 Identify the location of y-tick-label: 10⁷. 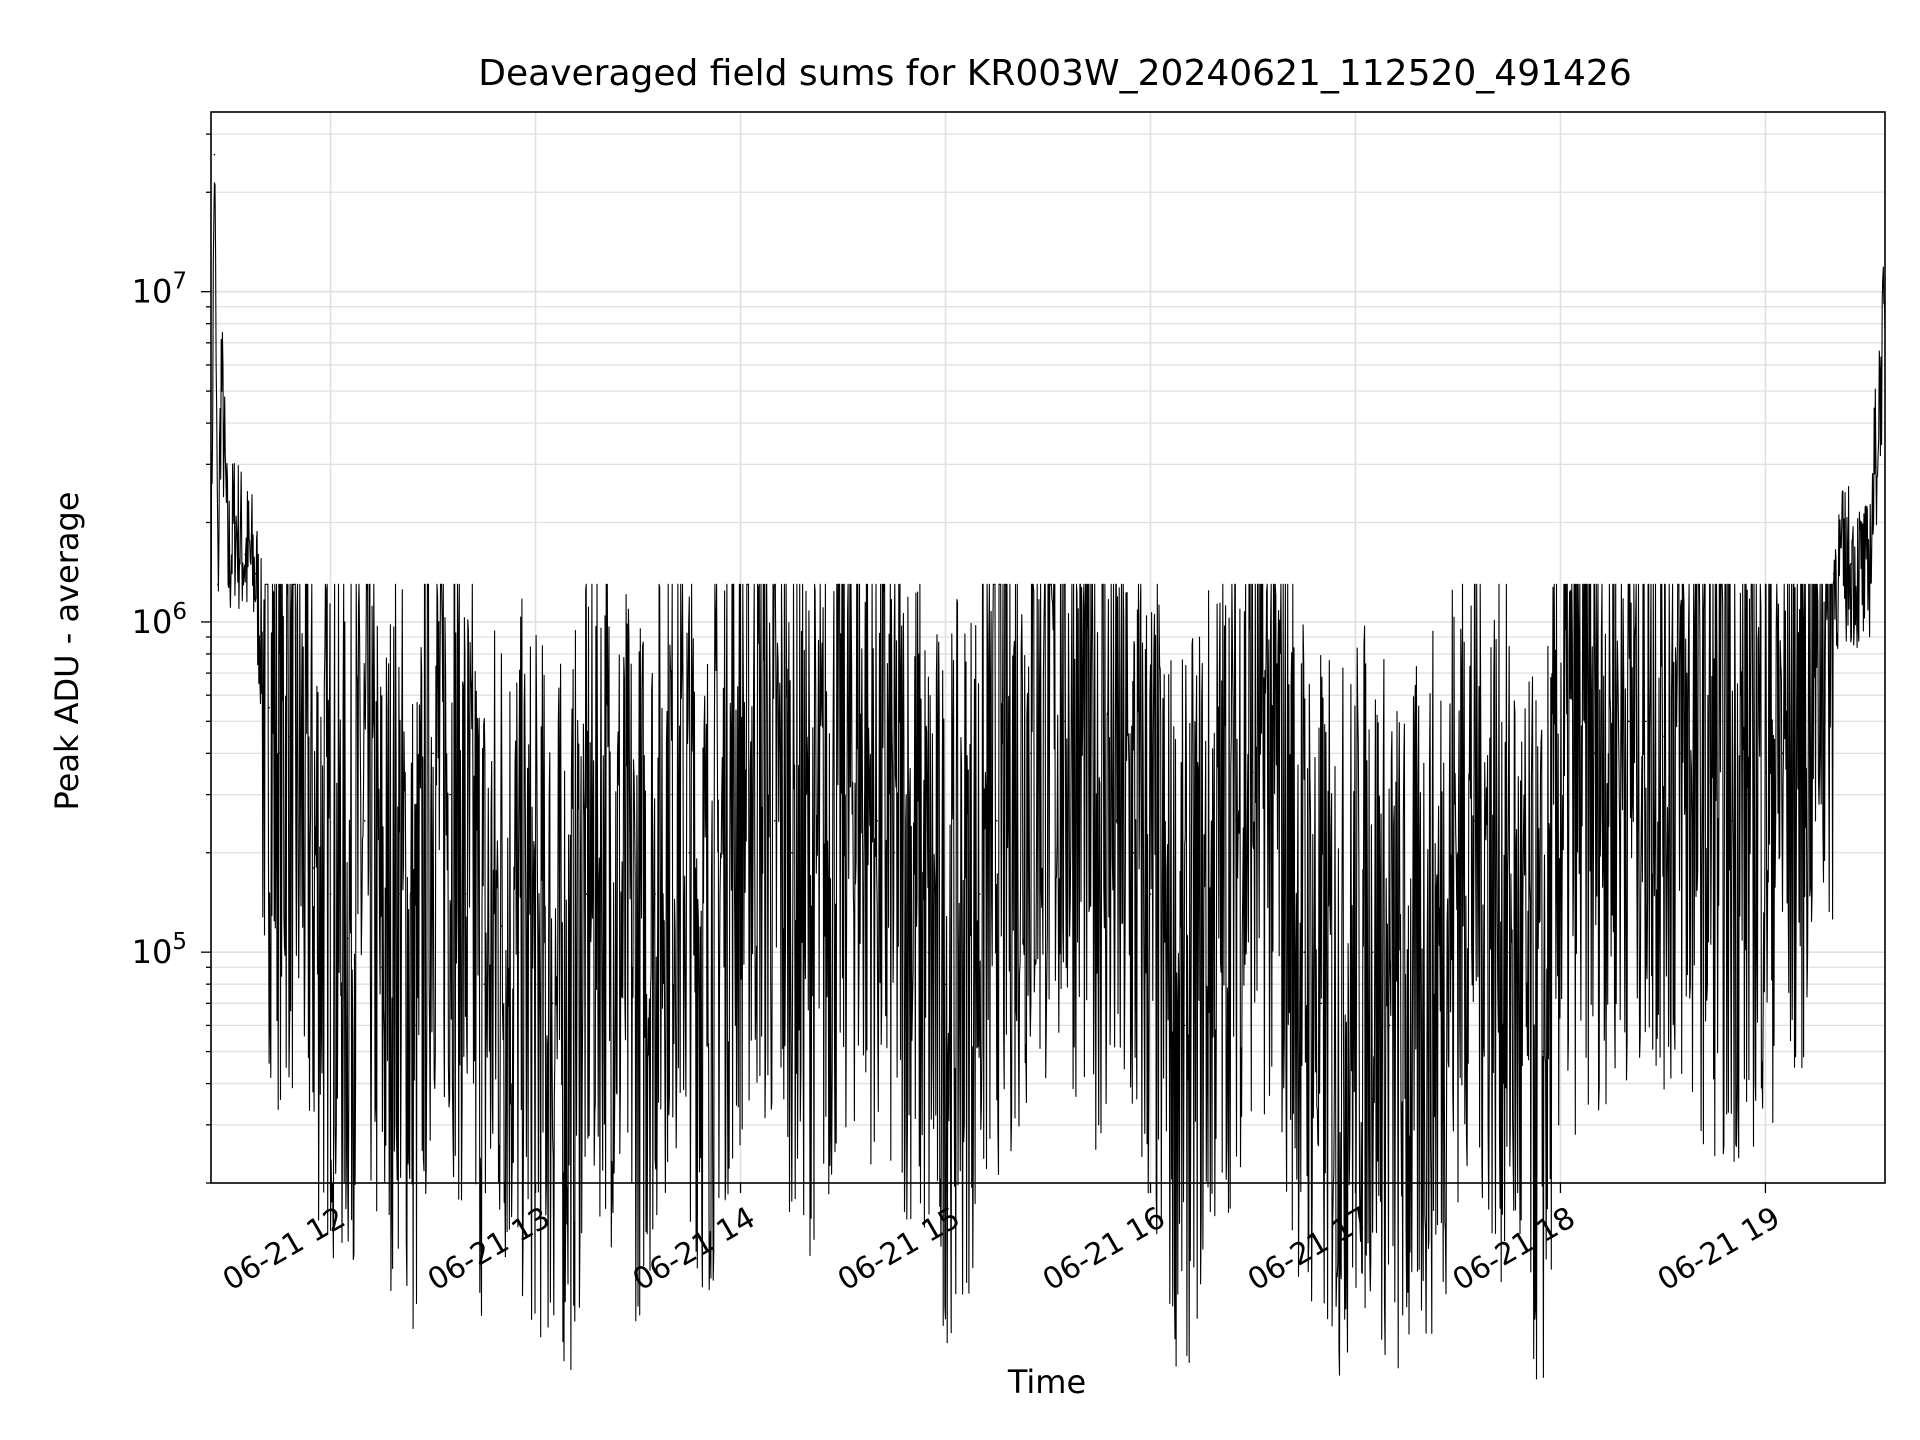
(159, 290).